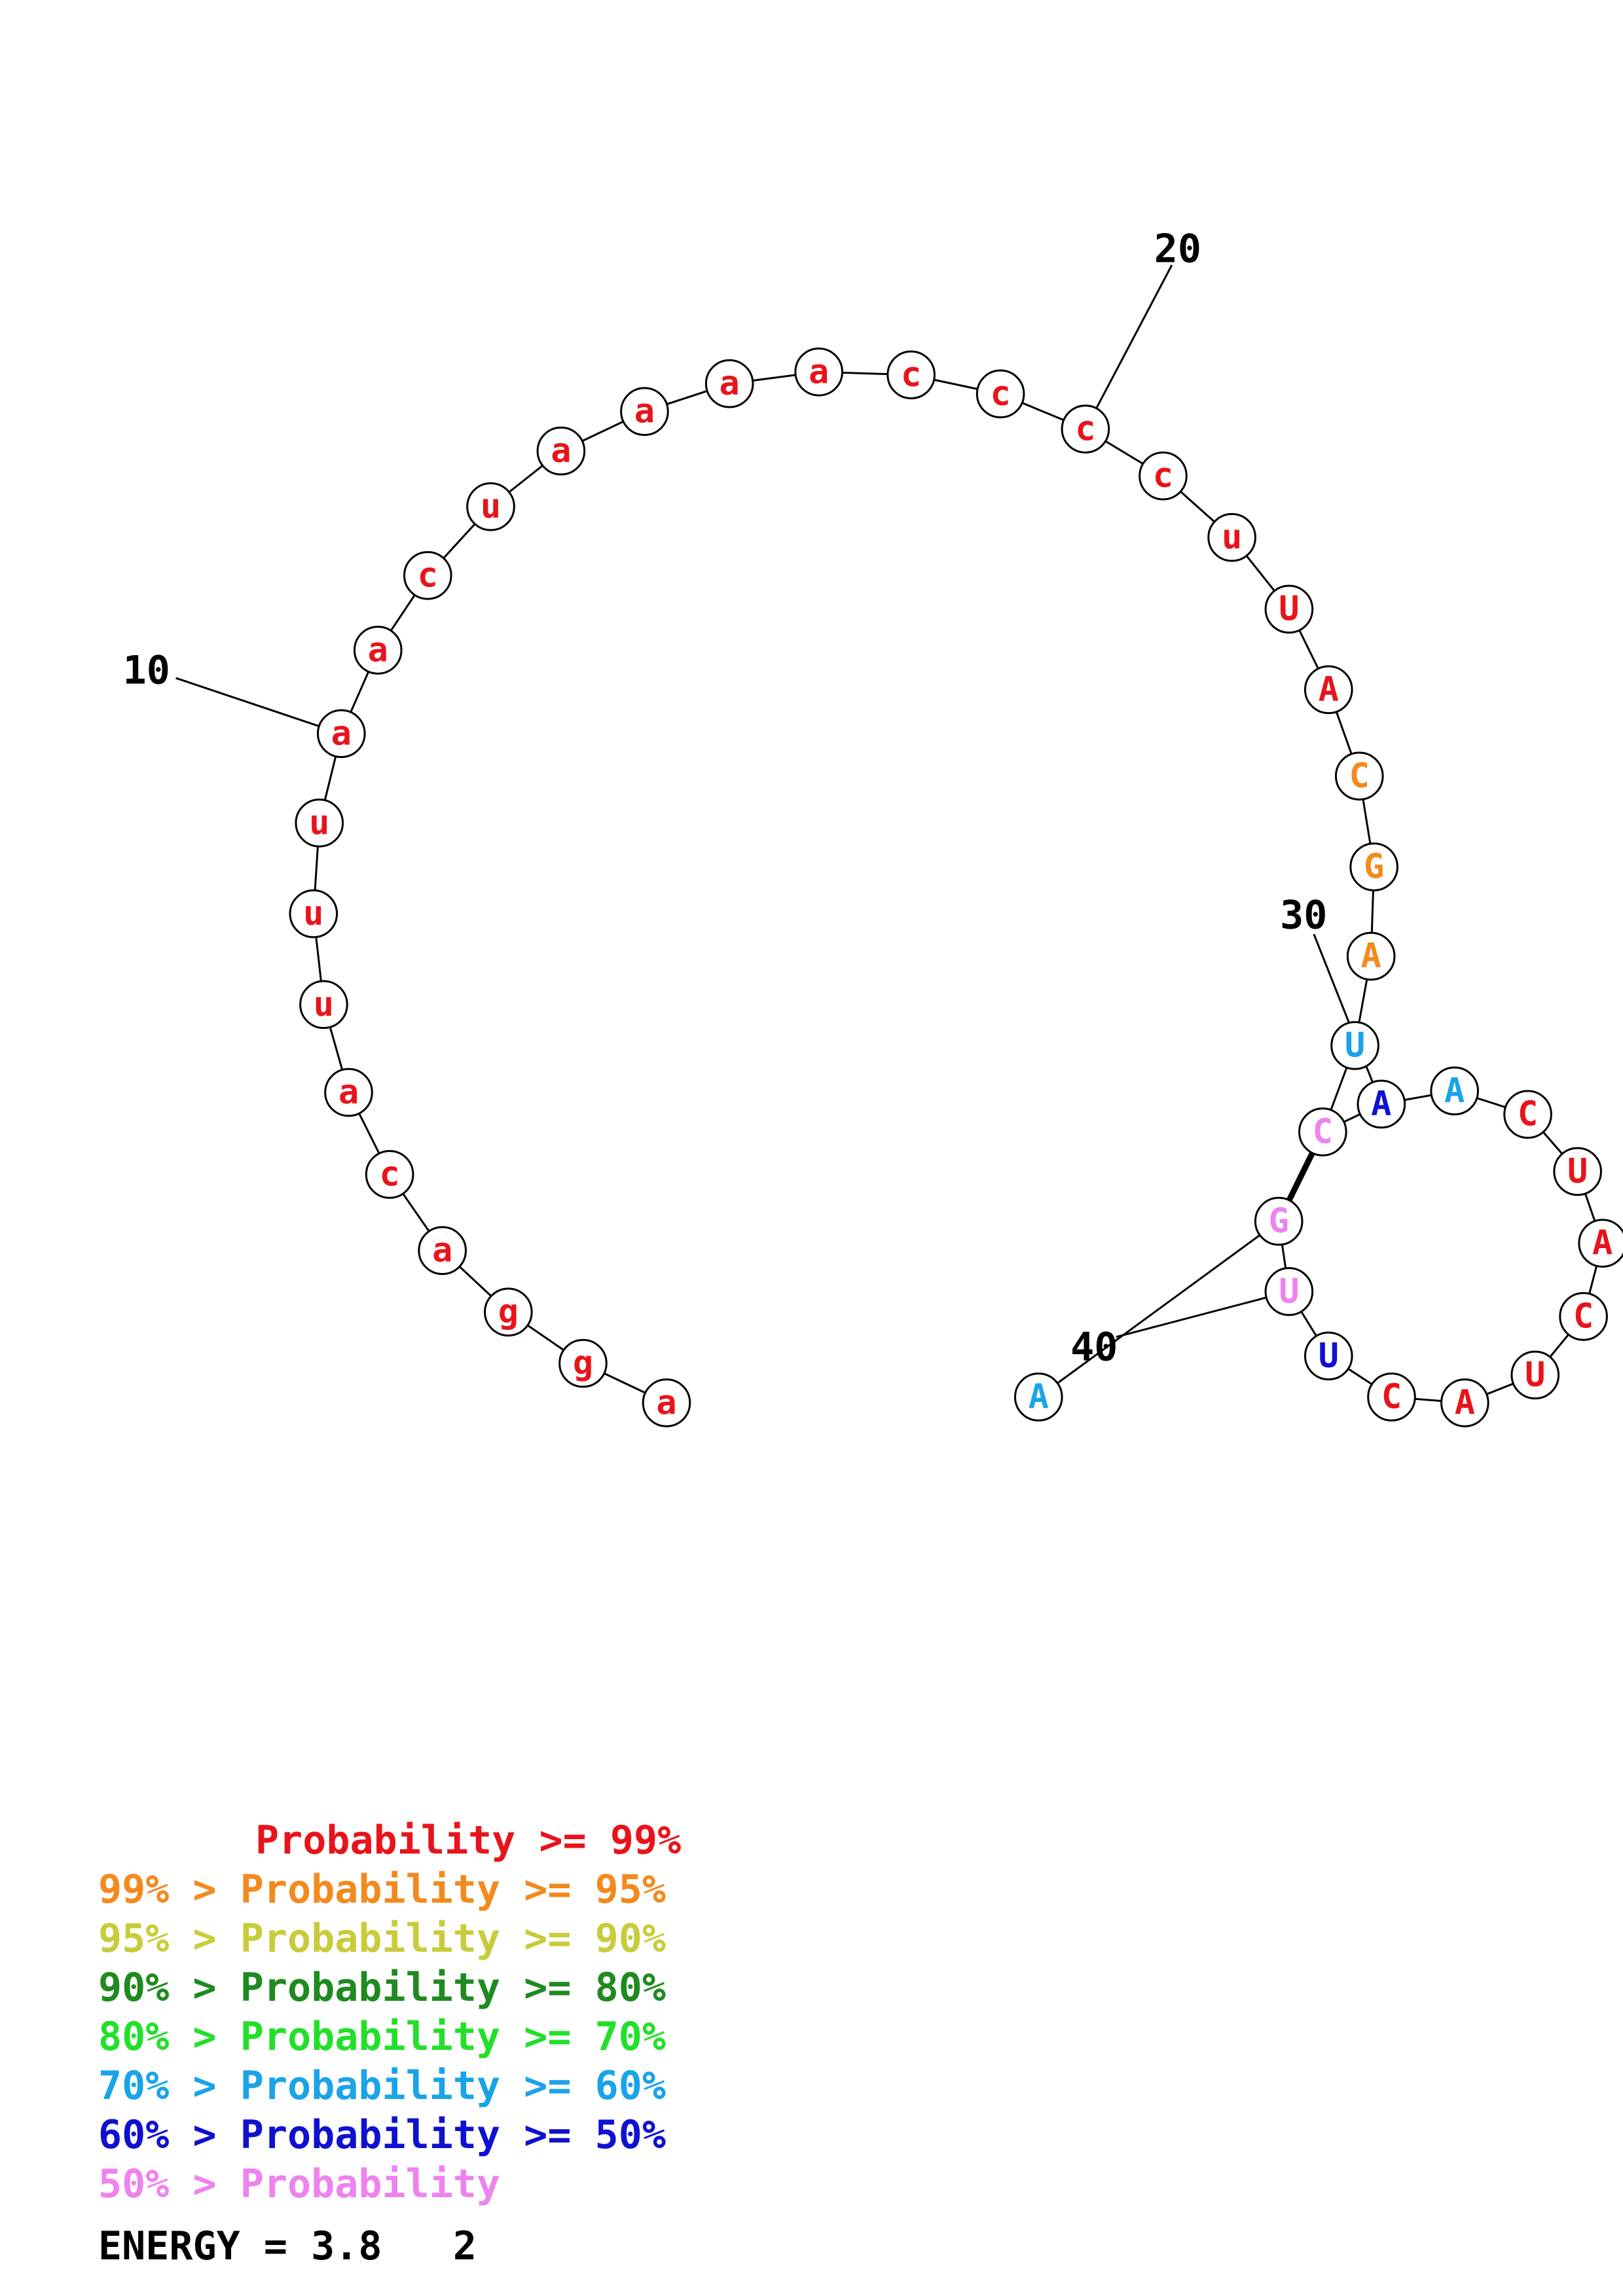 This screenshot has width=1623, height=2296. Describe the element at coordinates (382, 2037) in the screenshot. I see `legend-row-p70: 80% > Probability >= 70%` at that location.